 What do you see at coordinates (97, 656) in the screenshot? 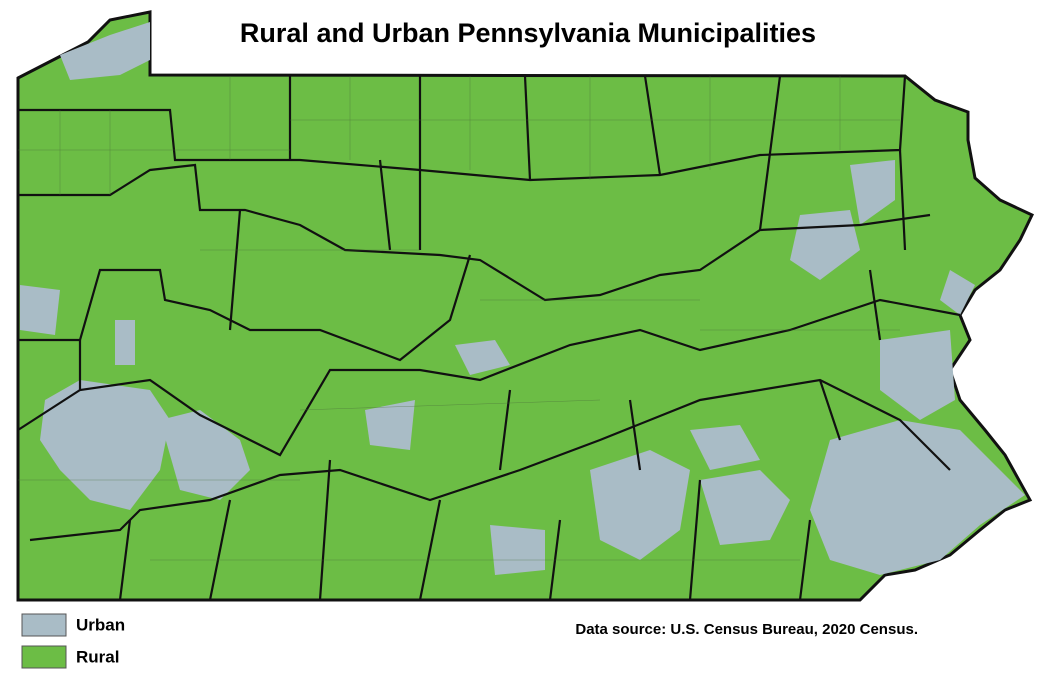
I see `legend-label: Rural` at bounding box center [97, 656].